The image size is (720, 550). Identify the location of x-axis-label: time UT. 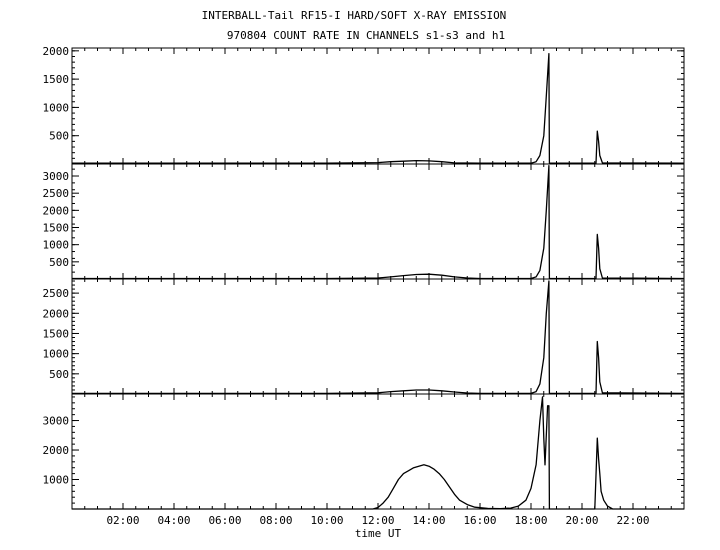
(378, 533).